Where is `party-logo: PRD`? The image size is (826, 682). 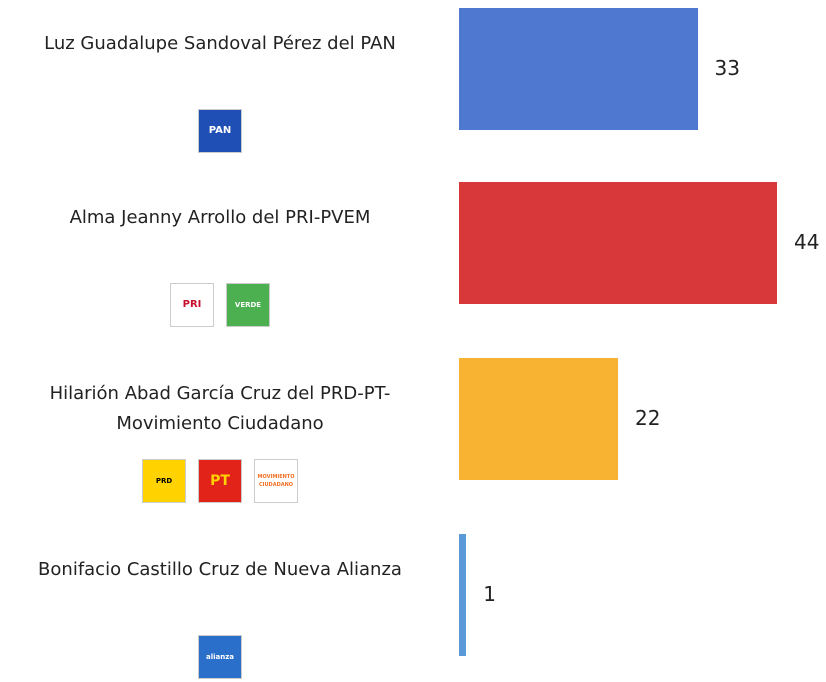 party-logo: PRD is located at coordinates (164, 481).